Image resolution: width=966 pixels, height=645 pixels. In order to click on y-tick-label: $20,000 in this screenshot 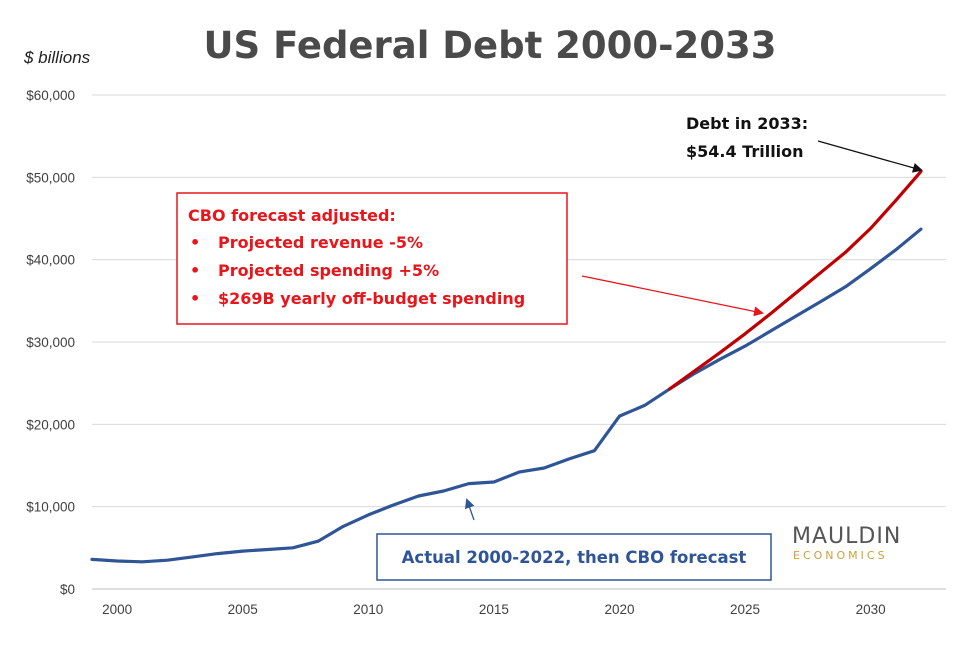, I will do `click(50, 424)`.